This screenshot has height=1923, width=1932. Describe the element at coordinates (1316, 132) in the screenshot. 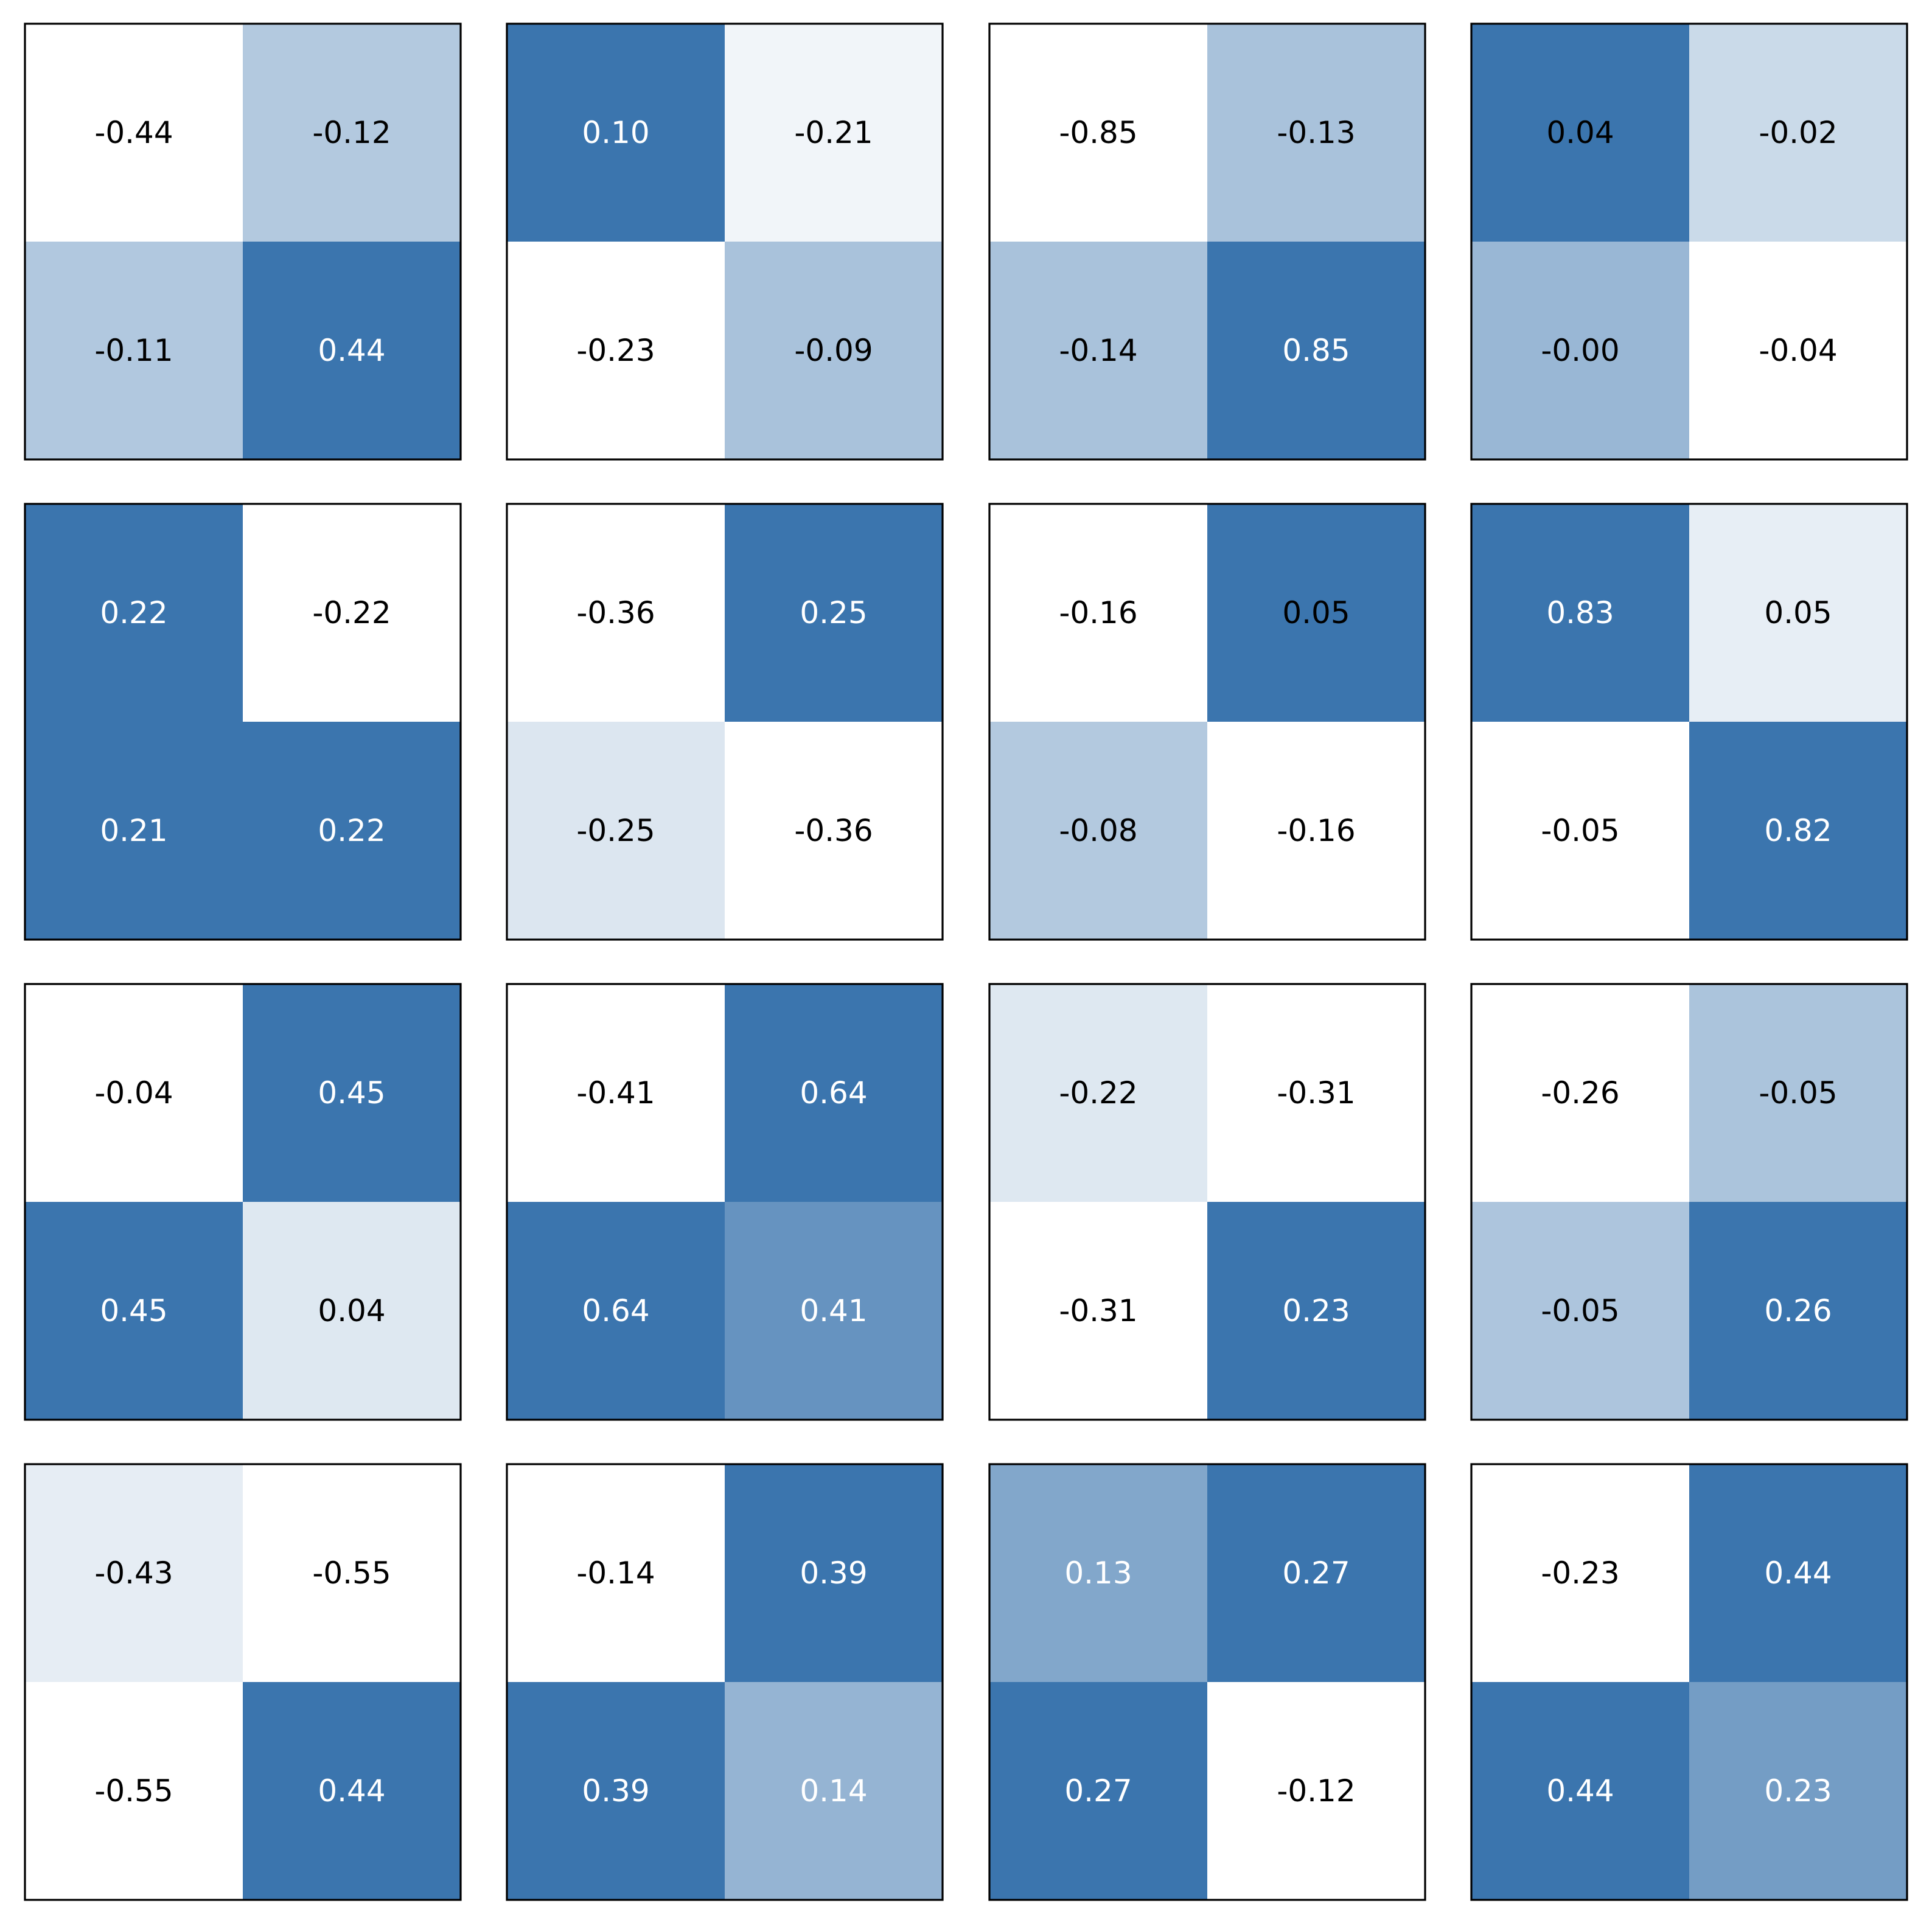

I see `cell-value-label: -0.13` at that location.